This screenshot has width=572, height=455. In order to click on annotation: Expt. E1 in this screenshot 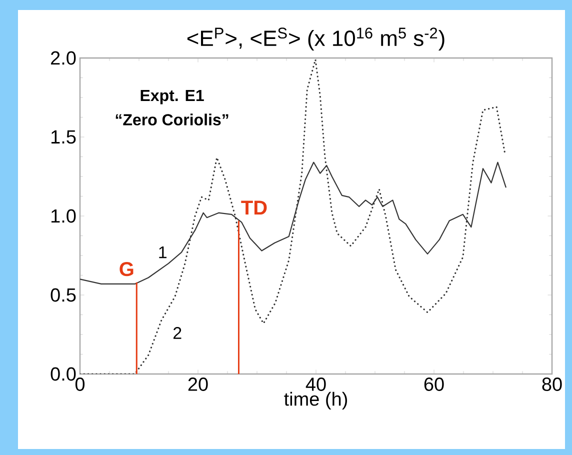, I will do `click(172, 97)`.